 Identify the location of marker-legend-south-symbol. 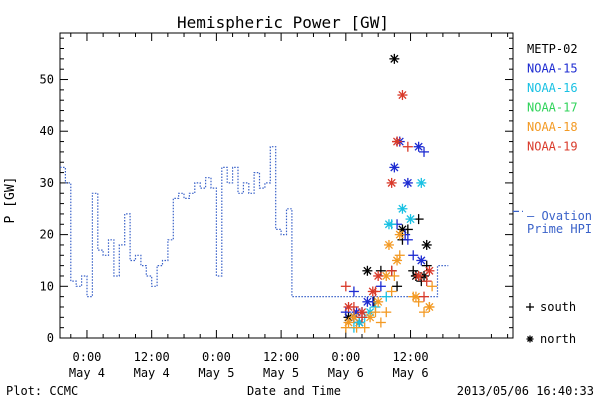
(530, 307).